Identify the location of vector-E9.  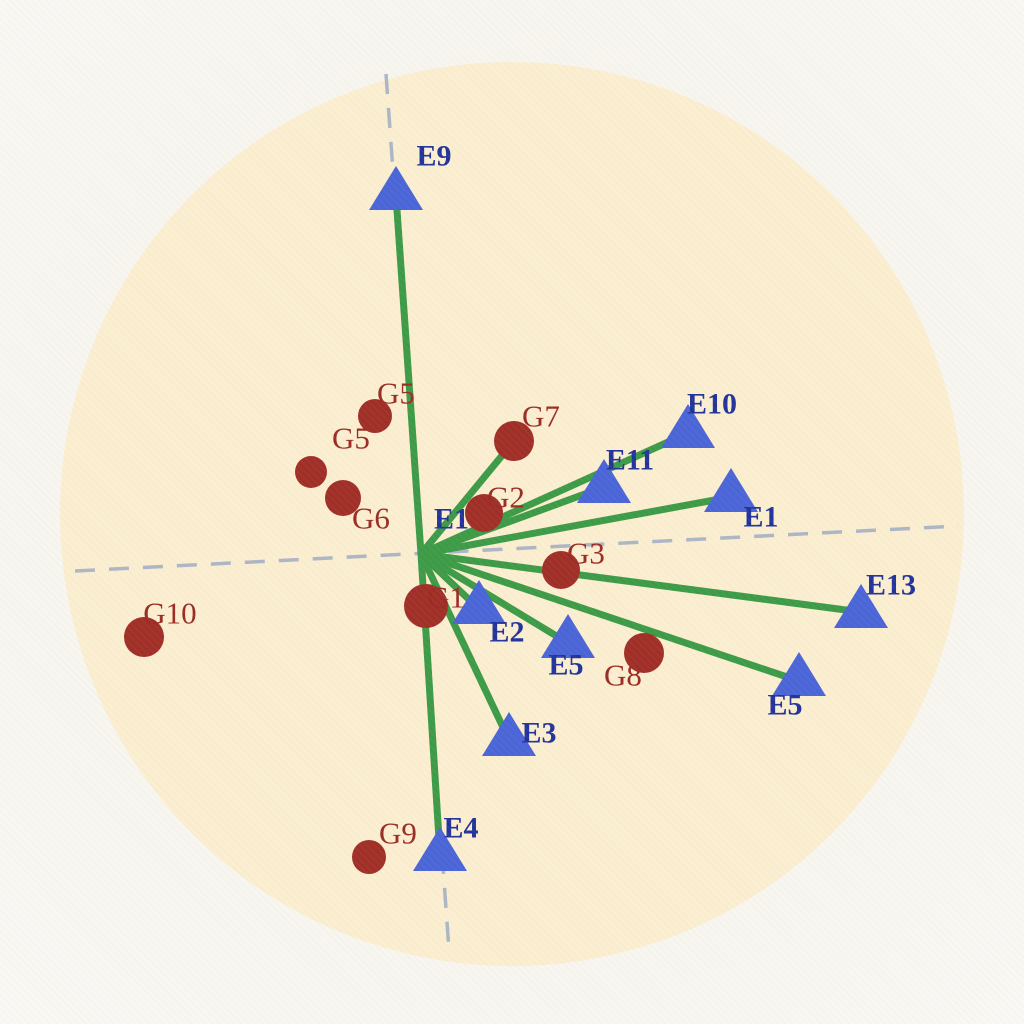
(408, 375).